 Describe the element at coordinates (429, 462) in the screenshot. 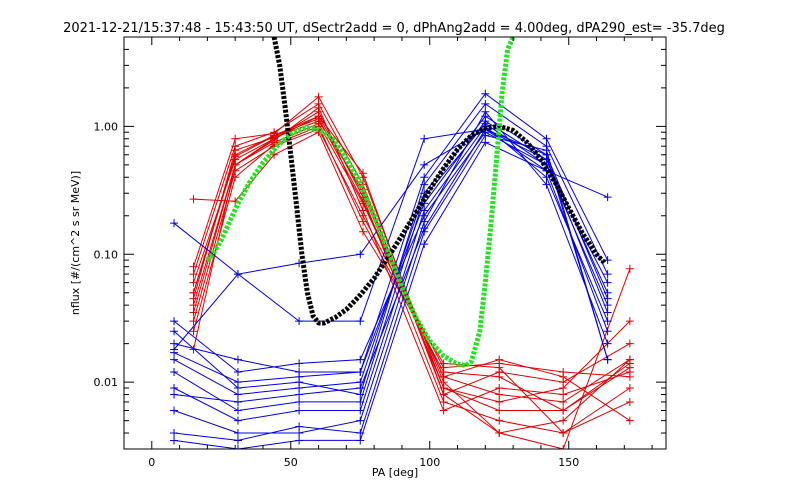

I see `x-tick-label: 100` at that location.